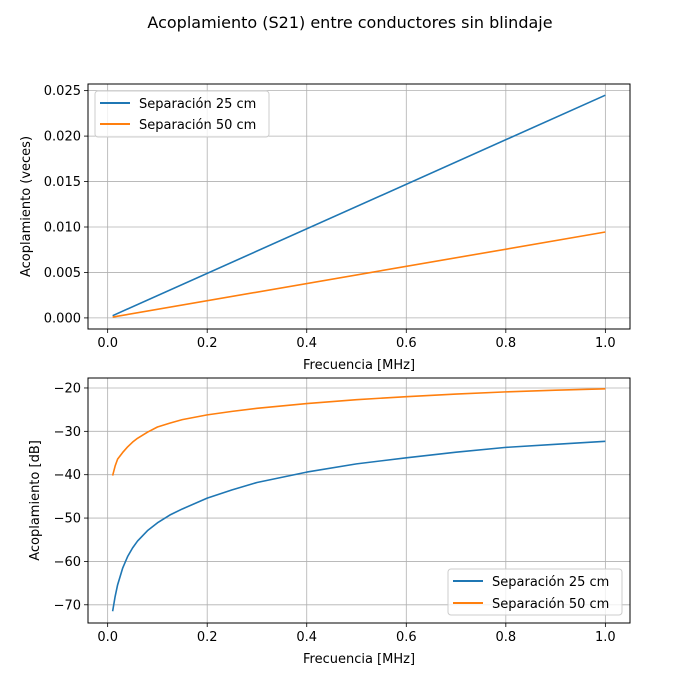 Image resolution: width=700 pixels, height=700 pixels. I want to click on y-tick-label: −60, so click(67, 562).